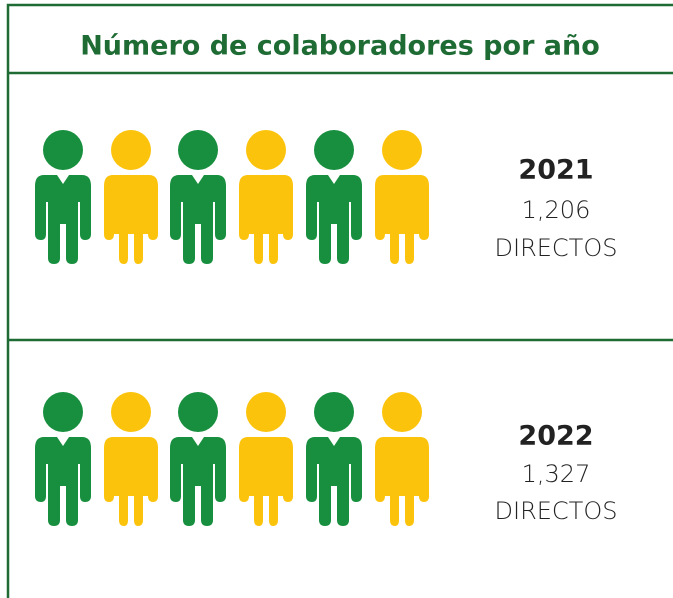  Describe the element at coordinates (555, 436) in the screenshot. I see `year: 2022` at that location.